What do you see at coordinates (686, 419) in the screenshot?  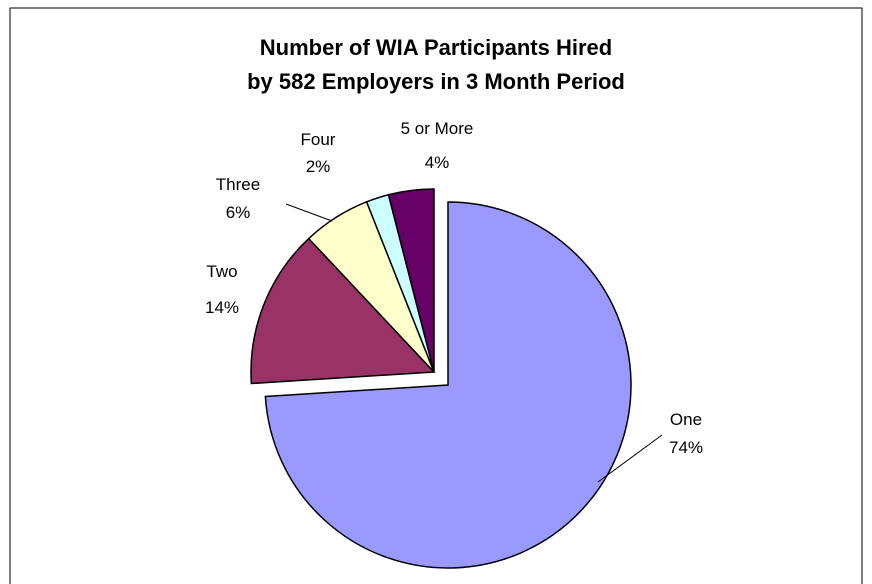 I see `slice-label: One` at bounding box center [686, 419].